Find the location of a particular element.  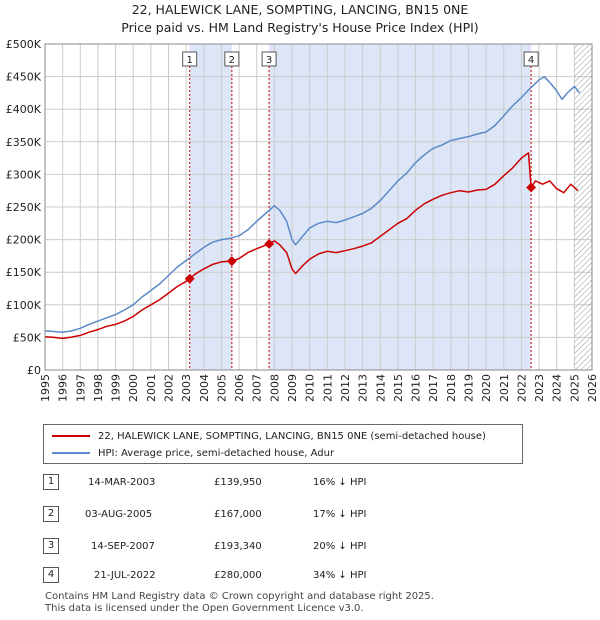

y-tick-label: £250K is located at coordinates (24, 207).